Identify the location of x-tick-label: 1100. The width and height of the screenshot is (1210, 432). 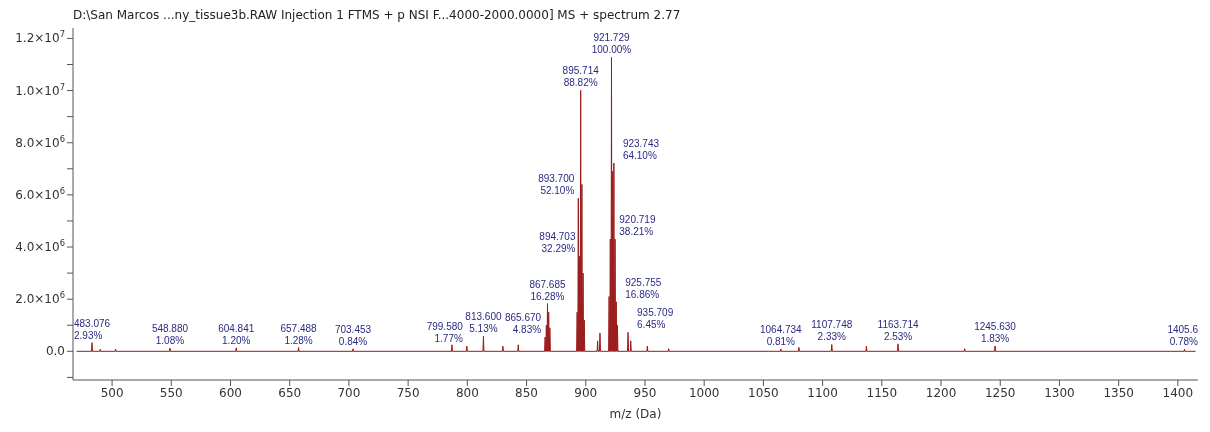
(822, 392).